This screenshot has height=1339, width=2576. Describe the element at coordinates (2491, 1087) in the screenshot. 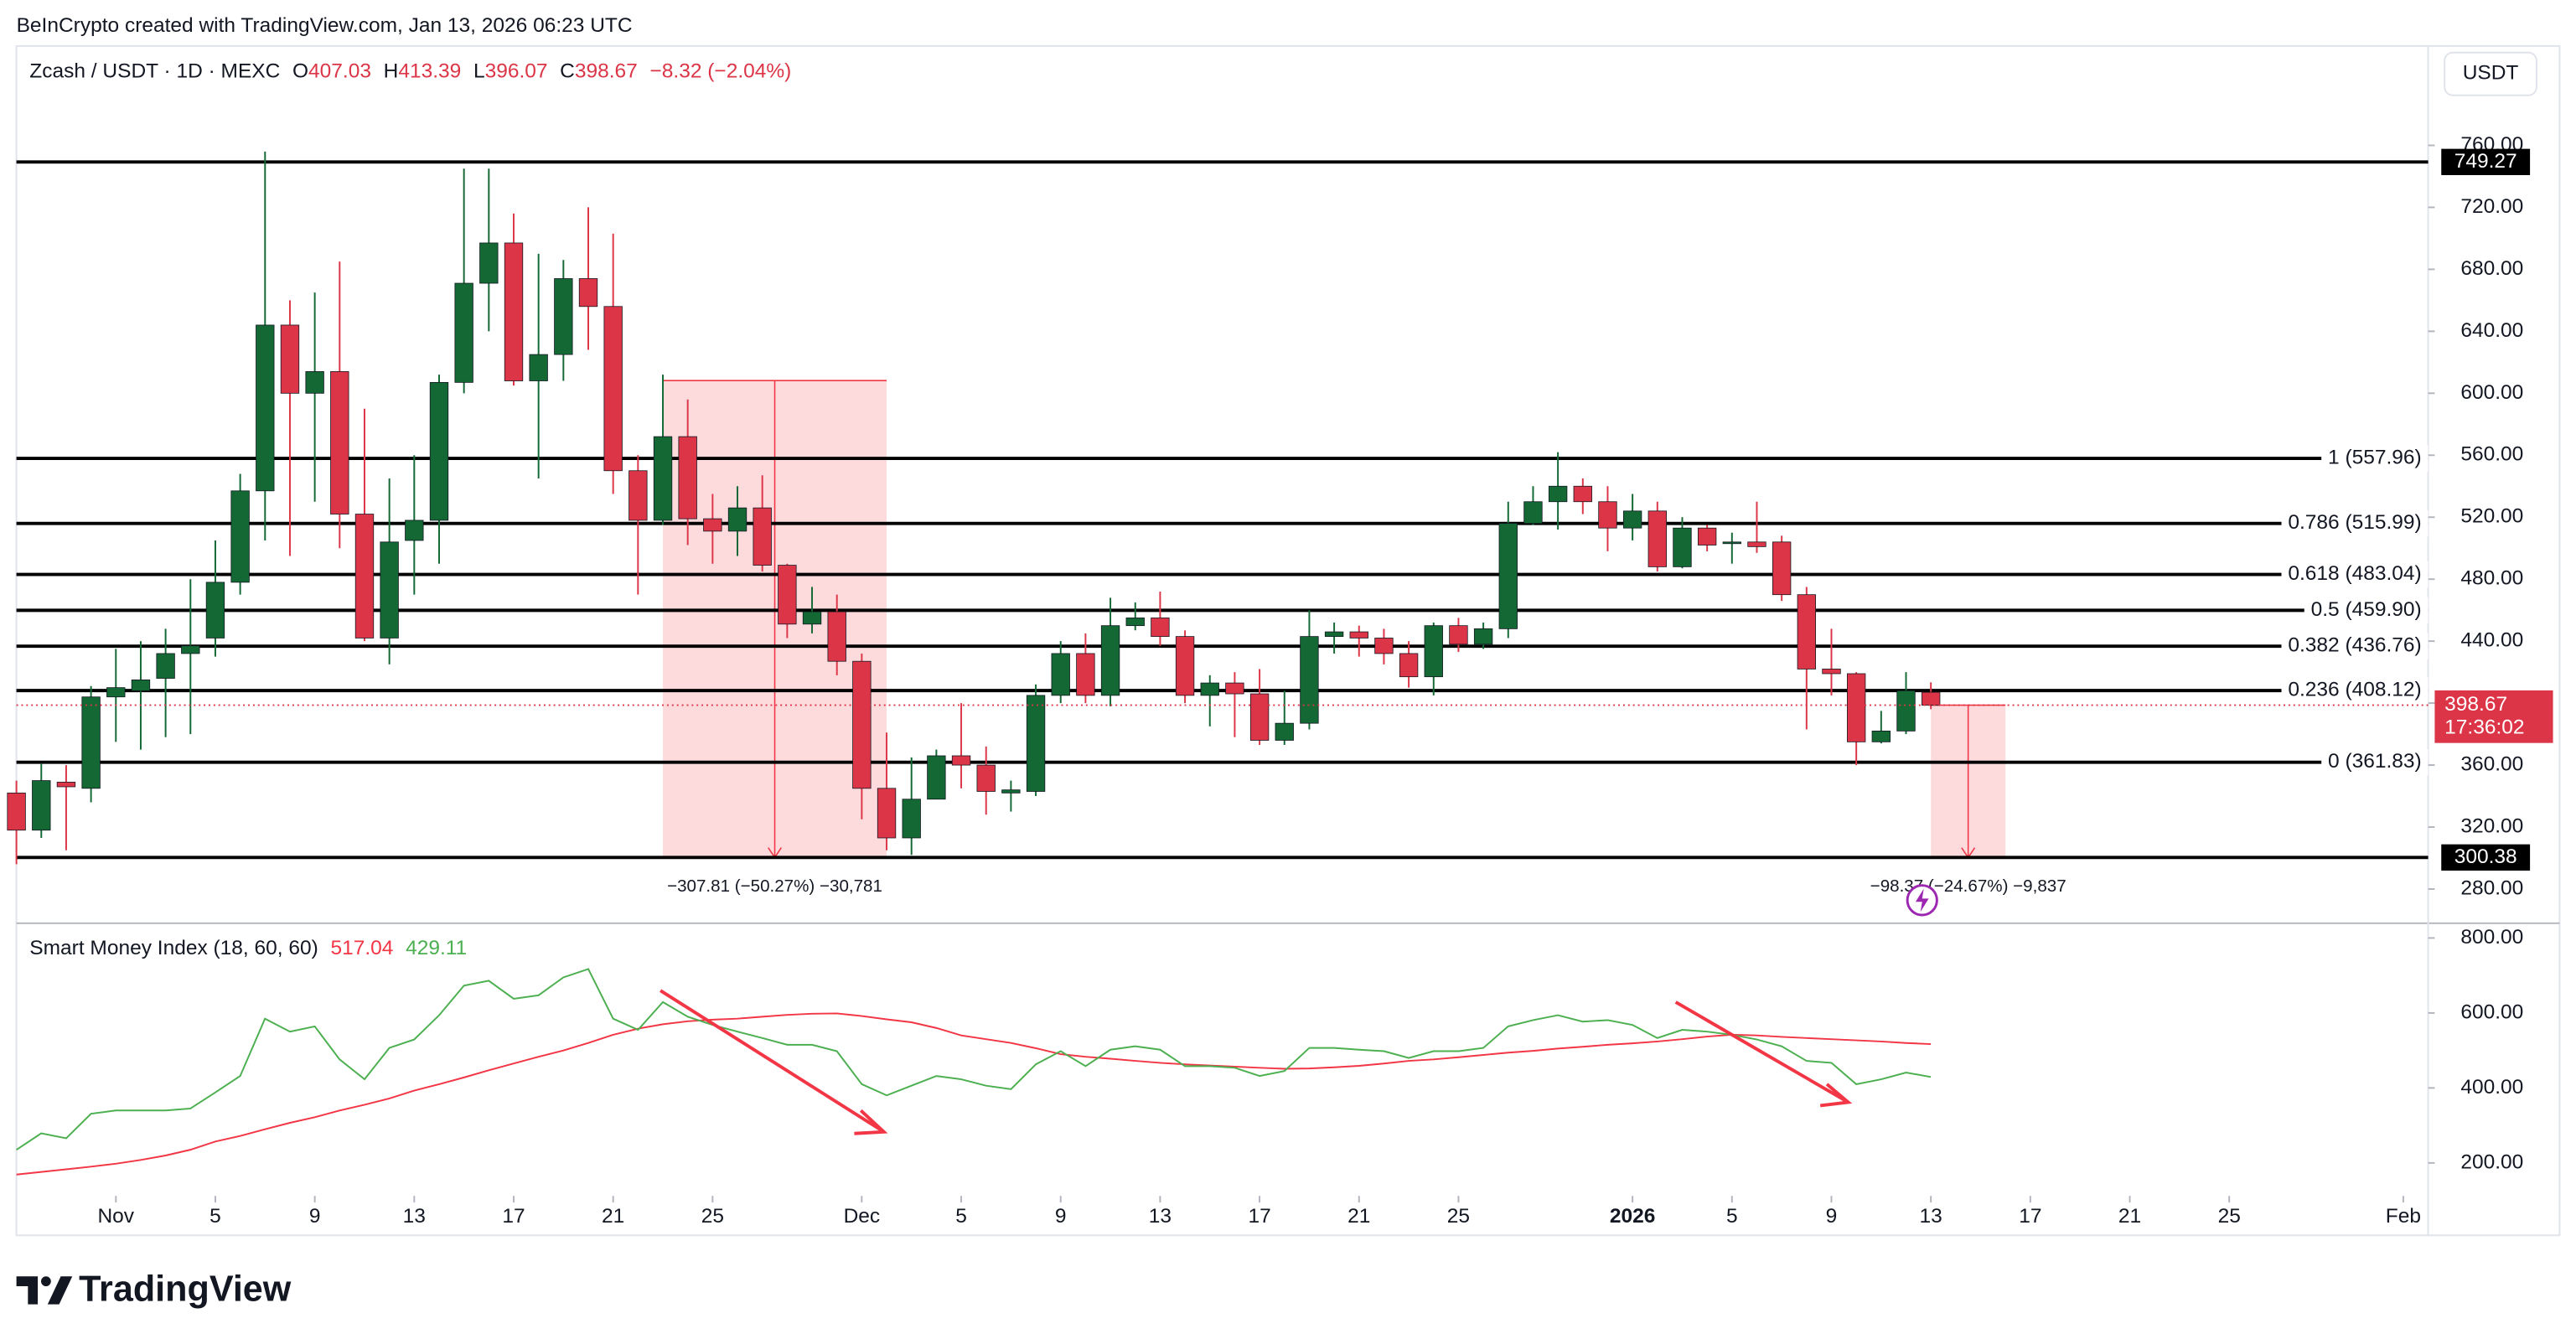

I see `y-tick-label: 400.00` at that location.